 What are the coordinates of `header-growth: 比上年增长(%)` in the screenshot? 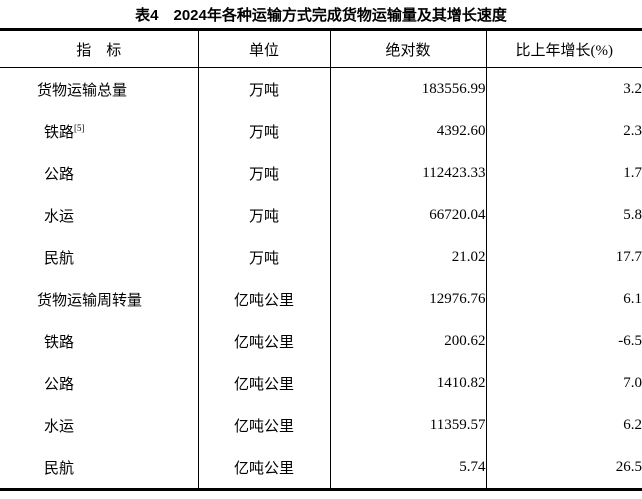 It's located at (563, 48).